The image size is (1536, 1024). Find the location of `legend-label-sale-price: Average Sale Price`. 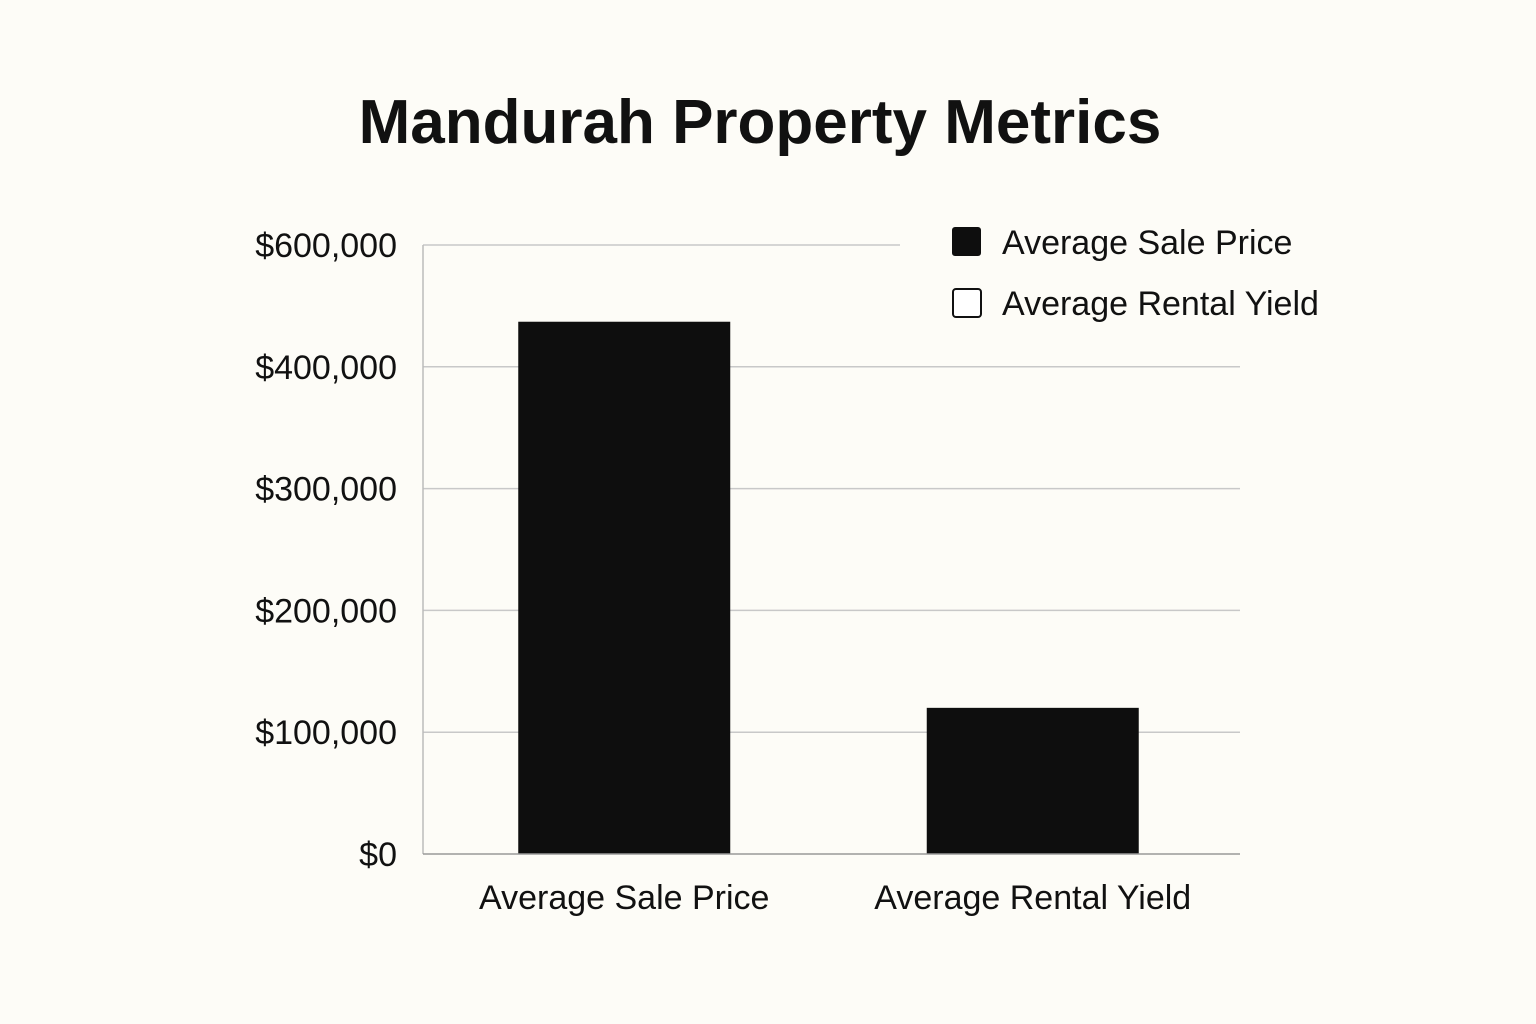

legend-label-sale-price: Average Sale Price is located at coordinates (1147, 243).